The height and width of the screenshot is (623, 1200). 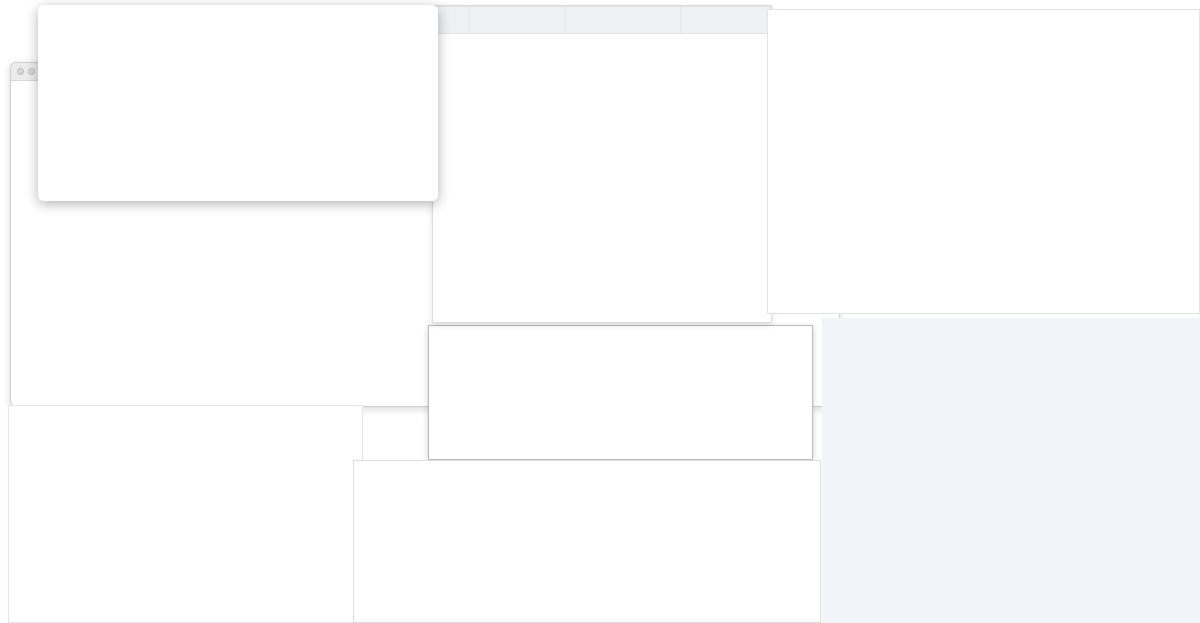 What do you see at coordinates (620, 392) in the screenshot?
I see `sales-sparkline-table` at bounding box center [620, 392].